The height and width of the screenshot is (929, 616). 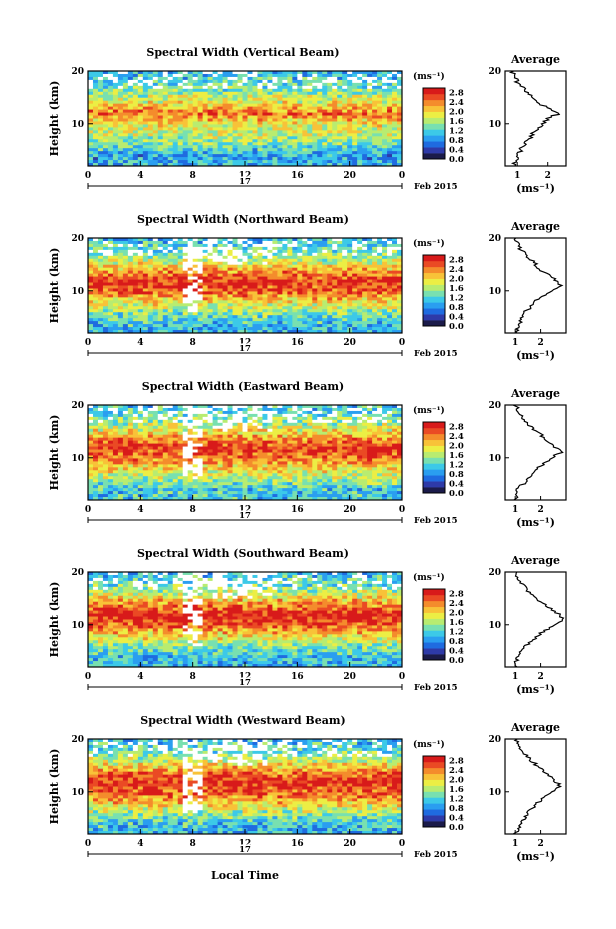 I want to click on colorbar-segment, so click(x=434, y=126).